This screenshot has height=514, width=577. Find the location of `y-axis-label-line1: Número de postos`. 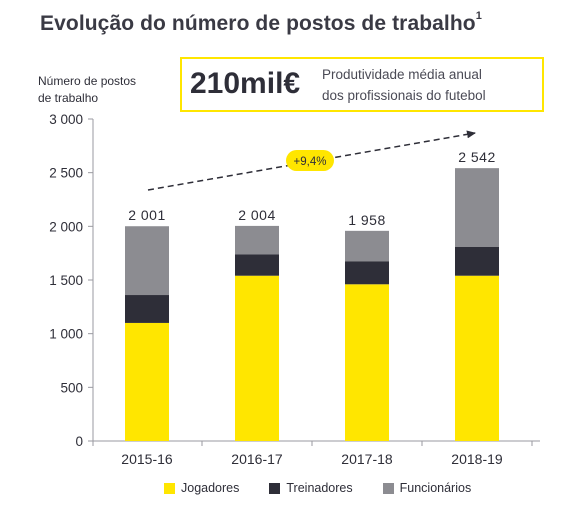

y-axis-label-line1: Número de postos is located at coordinates (87, 81).